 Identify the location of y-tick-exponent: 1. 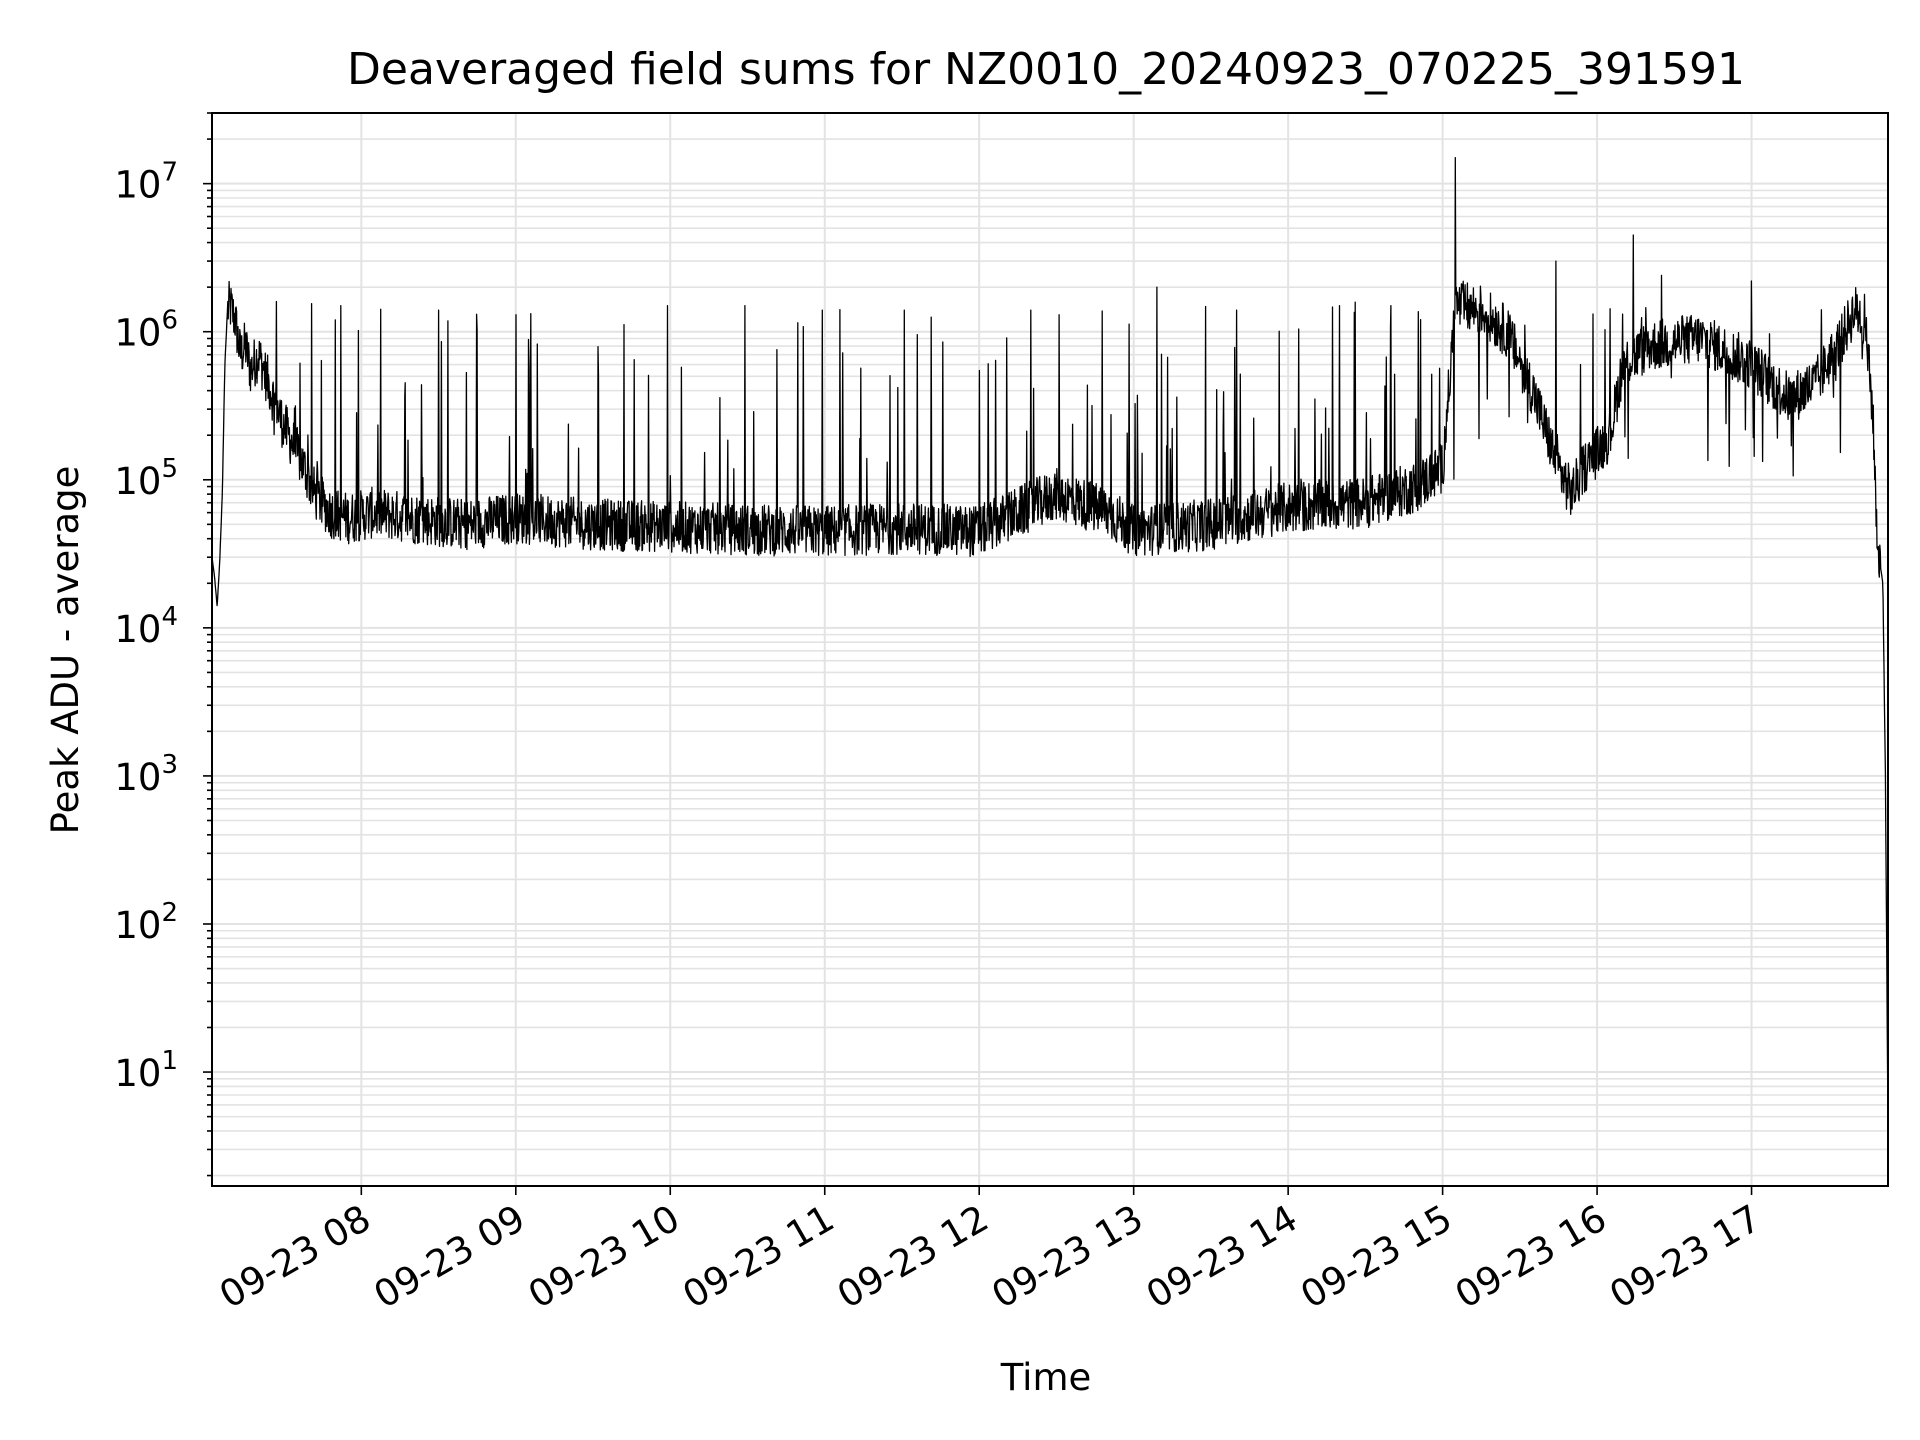
(169, 1061).